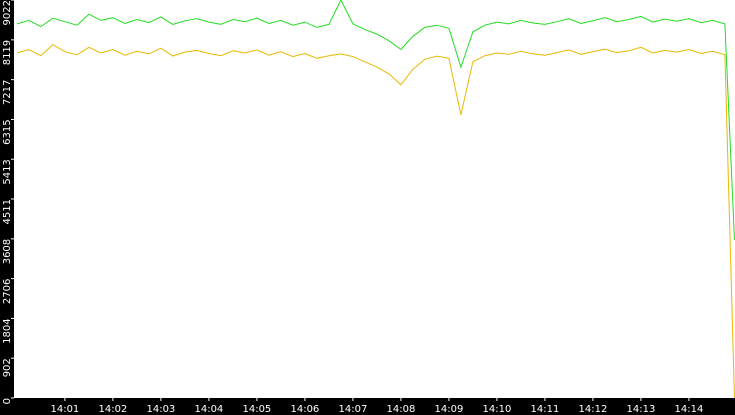  I want to click on x-tick-label: 14:08, so click(400, 409).